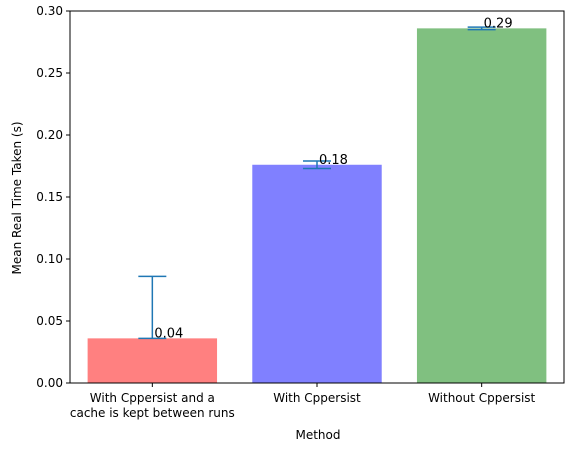 Image resolution: width=576 pixels, height=452 pixels. I want to click on y-tick-label-2: 0.10, so click(49, 259).